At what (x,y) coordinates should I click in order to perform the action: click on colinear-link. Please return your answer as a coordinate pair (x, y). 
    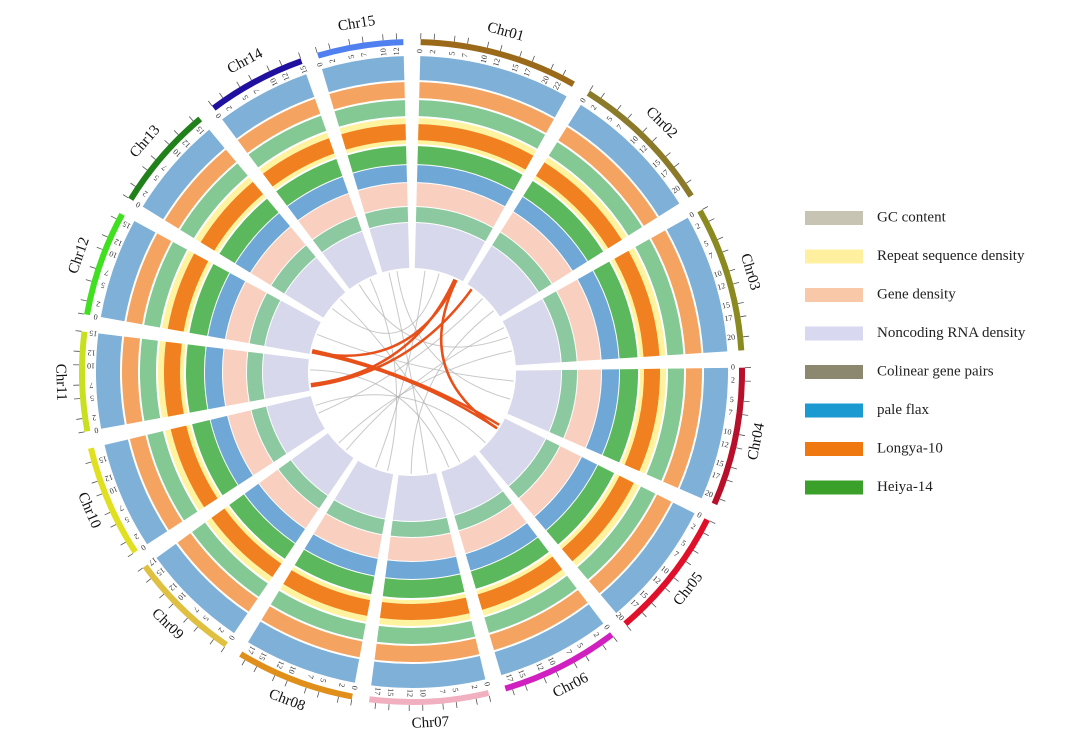
    Looking at the image, I should click on (404, 390).